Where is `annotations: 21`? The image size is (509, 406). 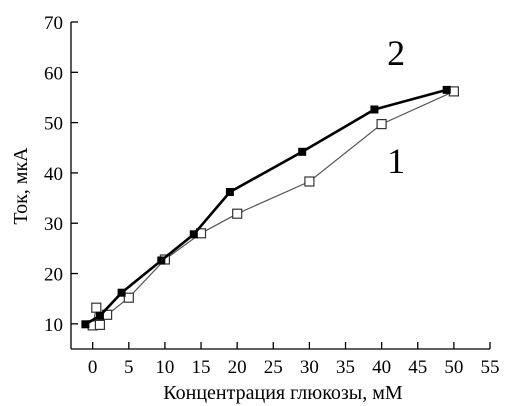
annotations: 21 is located at coordinates (396, 107).